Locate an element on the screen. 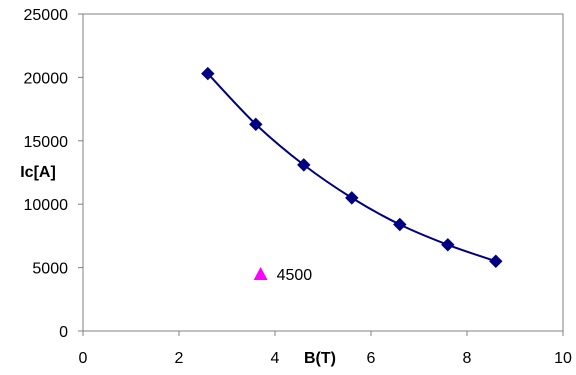  x-tick-label: 10 is located at coordinates (563, 358).